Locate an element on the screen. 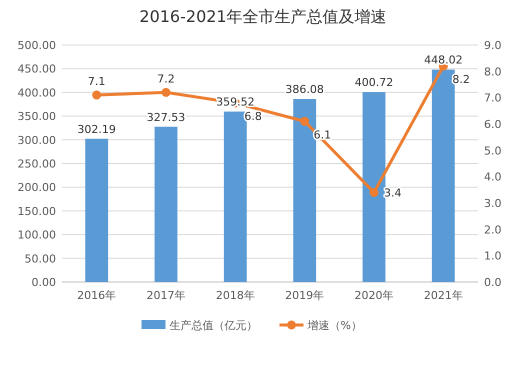 This screenshot has width=526, height=365. y-tick-label: 500.00 is located at coordinates (37, 45).